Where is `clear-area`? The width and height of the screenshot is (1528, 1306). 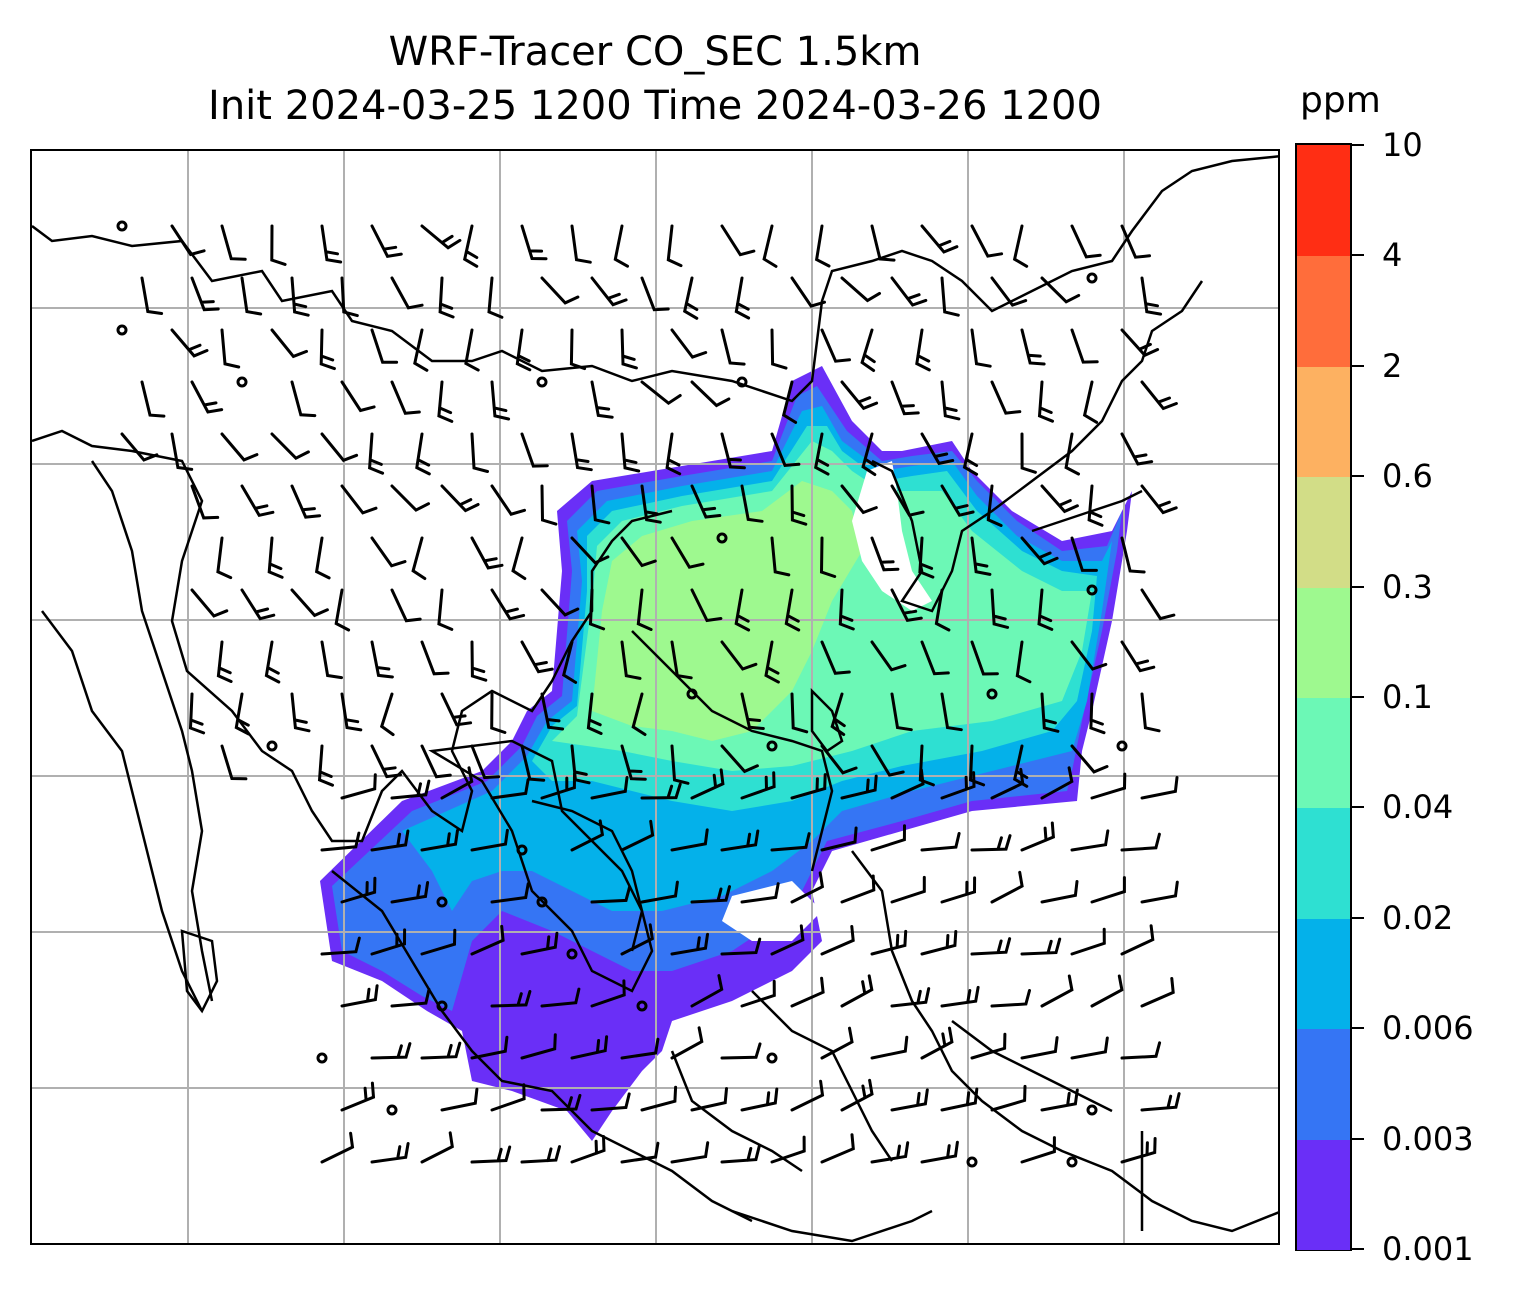
clear-area is located at coordinates (772, 911).